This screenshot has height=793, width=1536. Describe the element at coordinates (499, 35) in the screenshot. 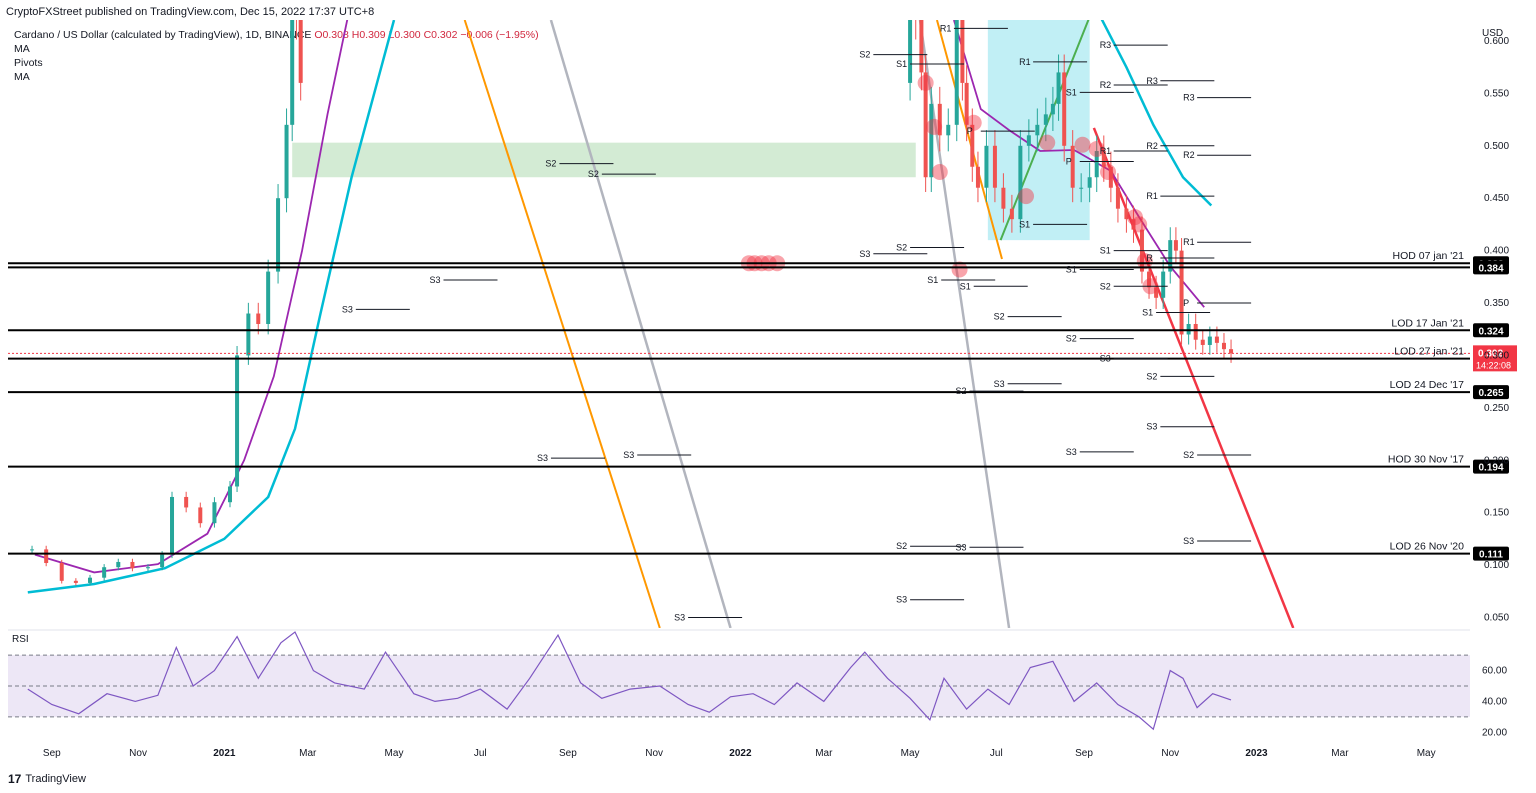

I see `legend-change: −0.006 (−1.95%)` at that location.